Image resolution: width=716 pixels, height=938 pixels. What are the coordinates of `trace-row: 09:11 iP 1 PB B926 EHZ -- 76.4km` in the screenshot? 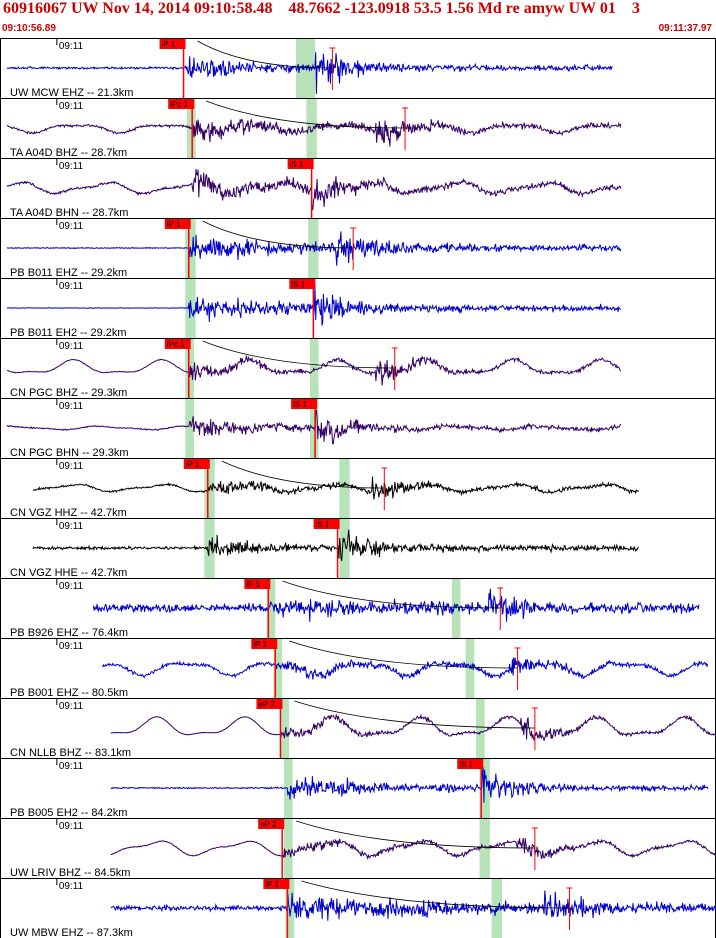 It's located at (358, 608).